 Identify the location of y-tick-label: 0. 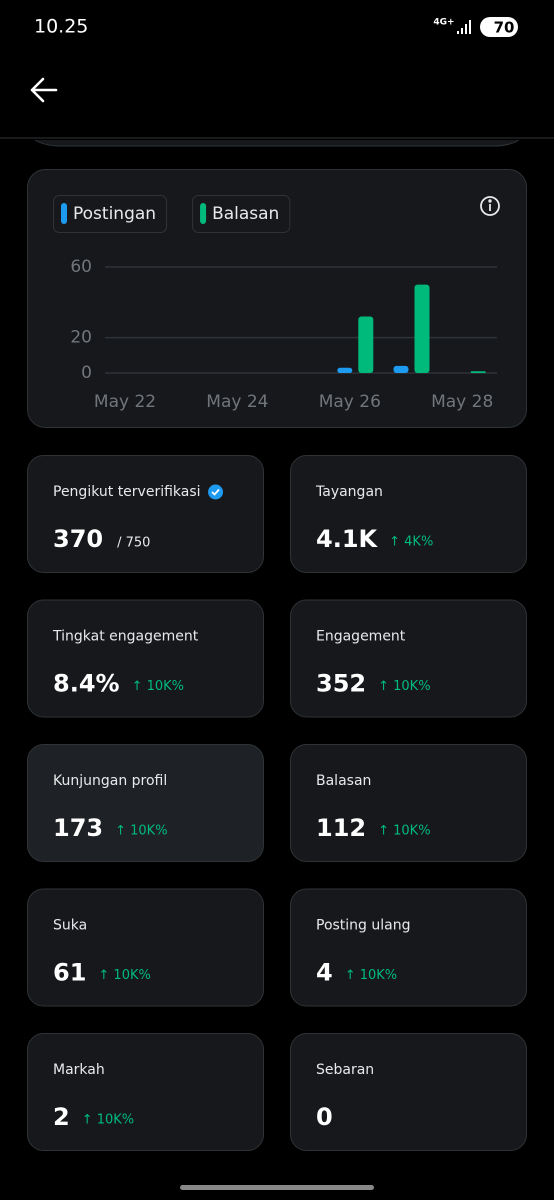
(86, 373).